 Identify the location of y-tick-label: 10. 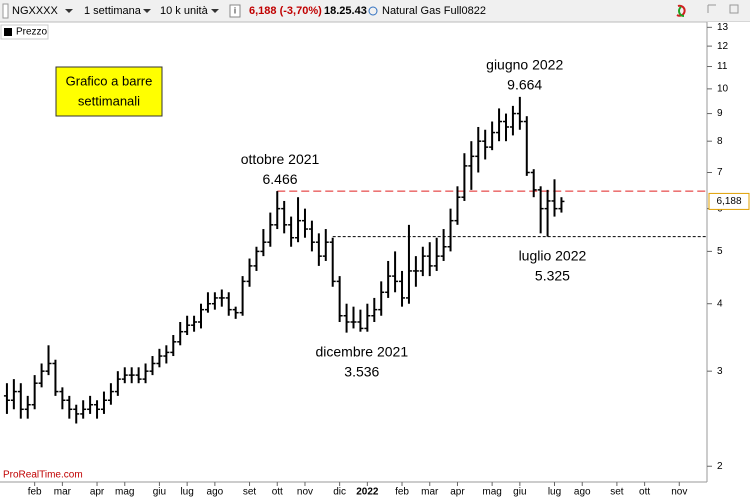
(723, 89).